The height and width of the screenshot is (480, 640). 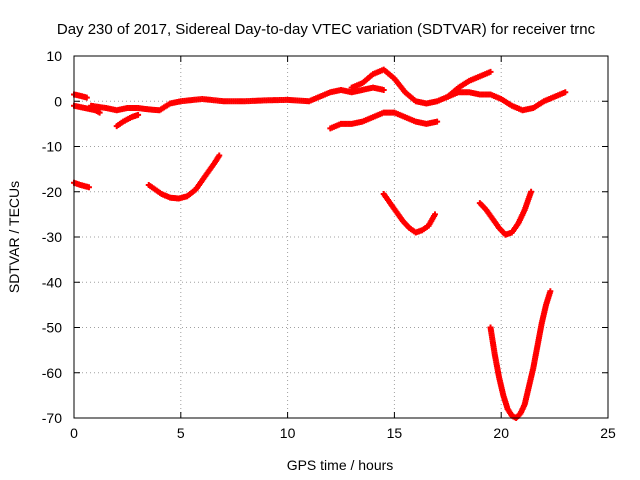 What do you see at coordinates (52, 418) in the screenshot?
I see `y-tick-label: -70` at bounding box center [52, 418].